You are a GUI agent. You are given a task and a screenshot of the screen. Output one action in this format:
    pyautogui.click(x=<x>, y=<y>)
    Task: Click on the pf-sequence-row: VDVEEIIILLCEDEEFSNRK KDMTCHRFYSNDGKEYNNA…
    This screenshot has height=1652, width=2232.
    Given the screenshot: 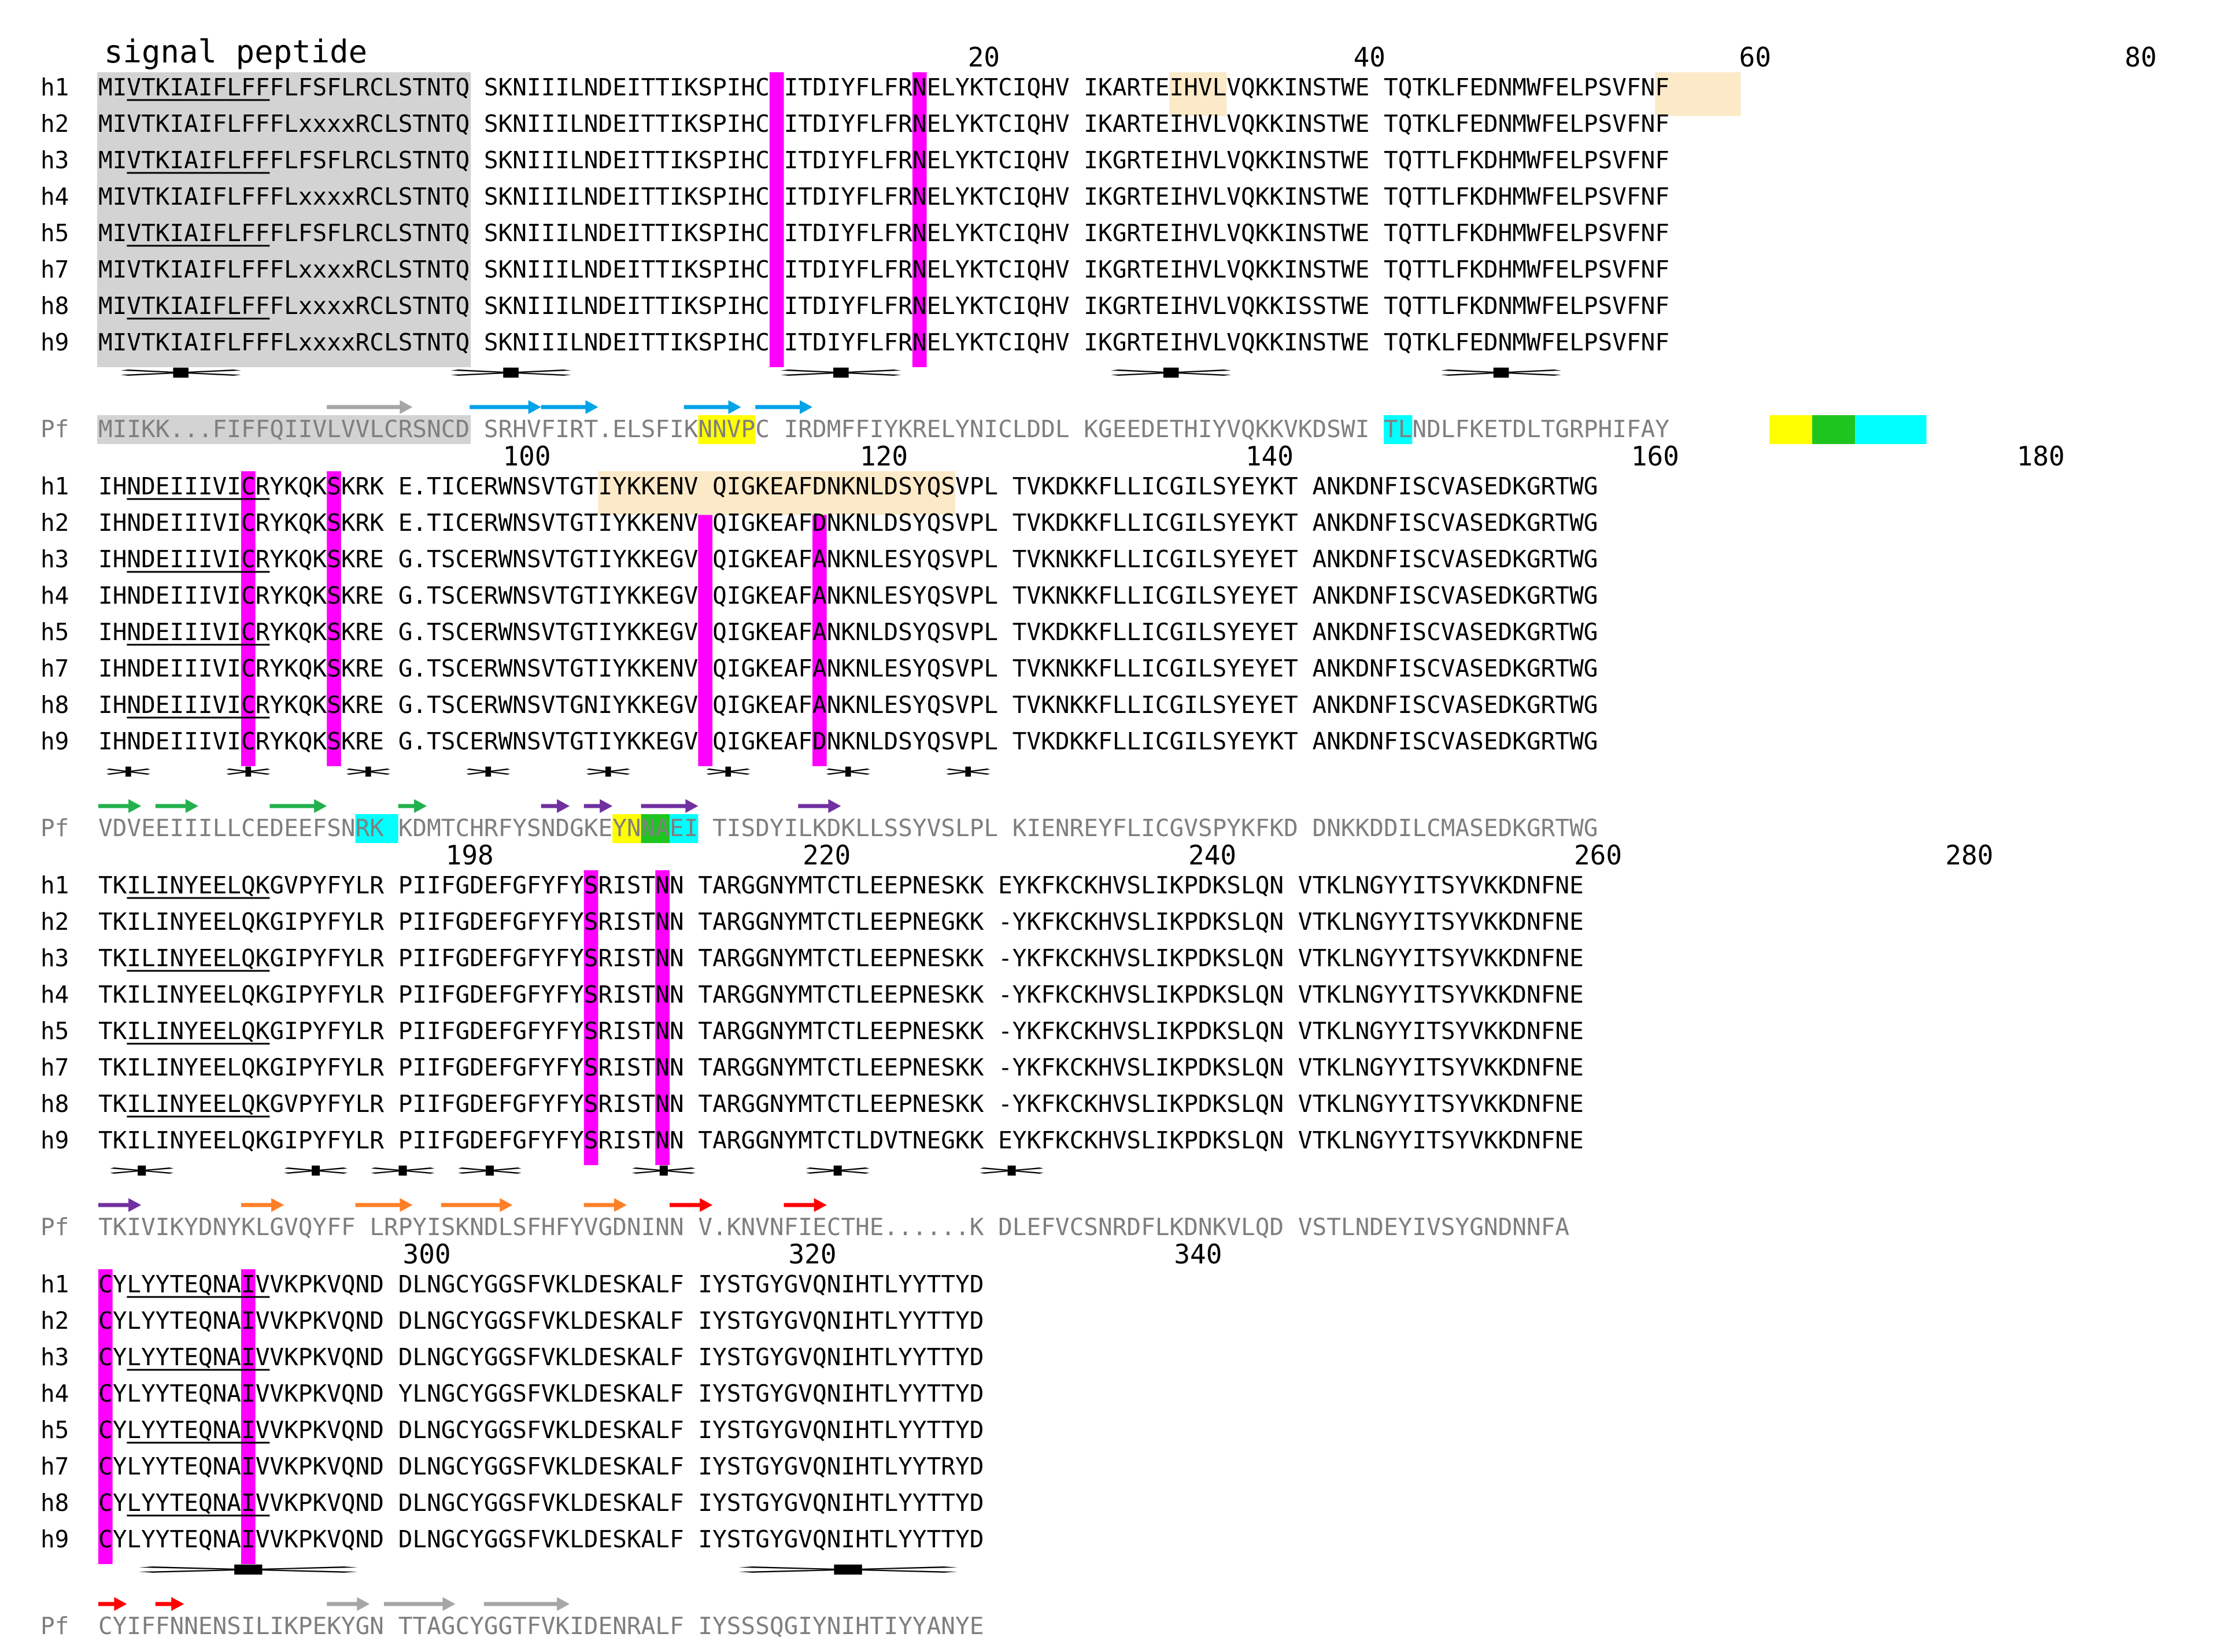 What is the action you would take?
    pyautogui.click(x=848, y=828)
    